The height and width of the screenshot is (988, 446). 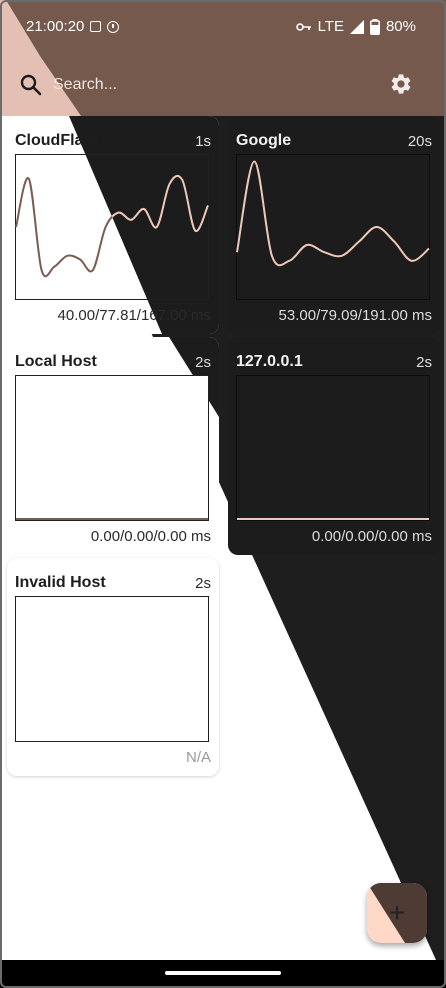 I want to click on host-card-cloudflare: CloudFlare 1s 40.00/77.81/167.00 ms, so click(x=113, y=225).